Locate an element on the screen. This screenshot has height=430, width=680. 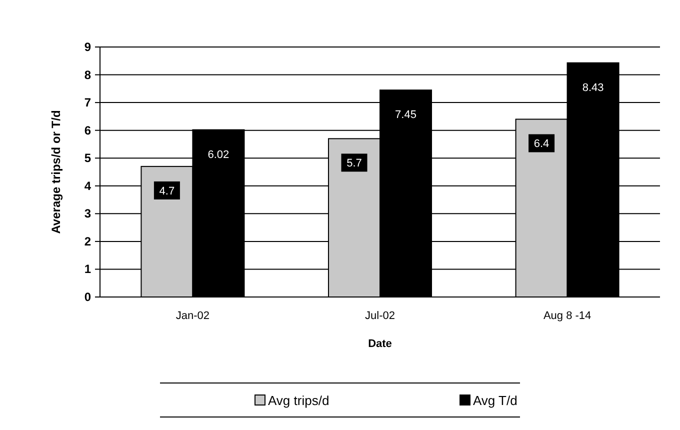
x-tick-label: Jan-02 is located at coordinates (193, 316).